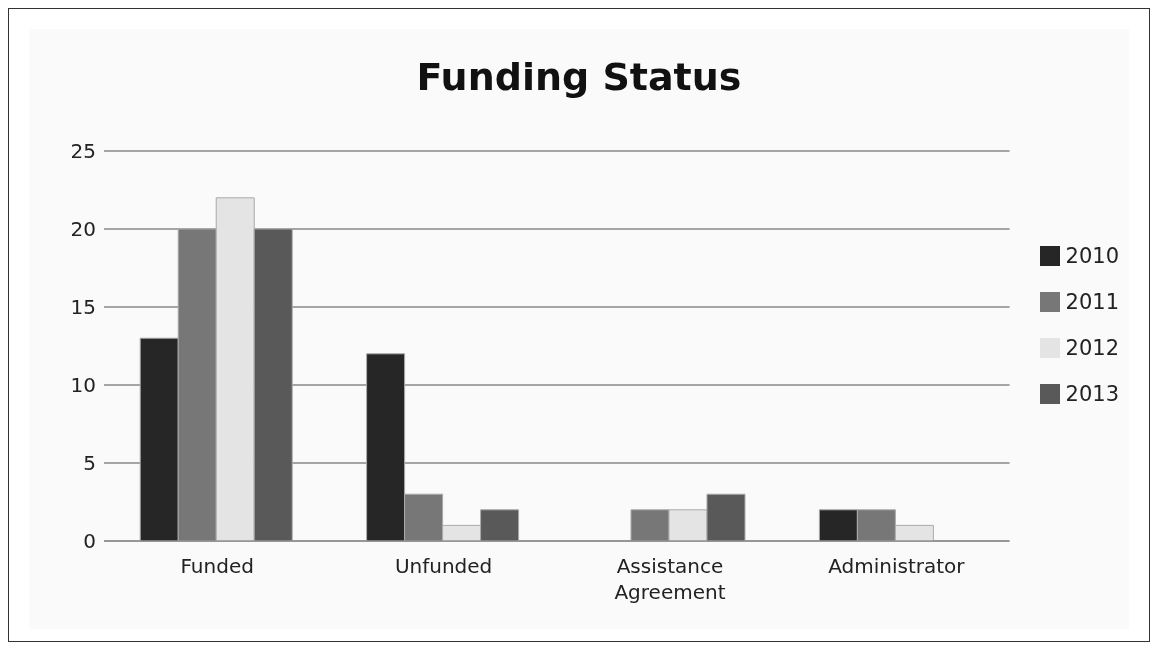  What do you see at coordinates (1092, 394) in the screenshot?
I see `legend-label: 2013` at bounding box center [1092, 394].